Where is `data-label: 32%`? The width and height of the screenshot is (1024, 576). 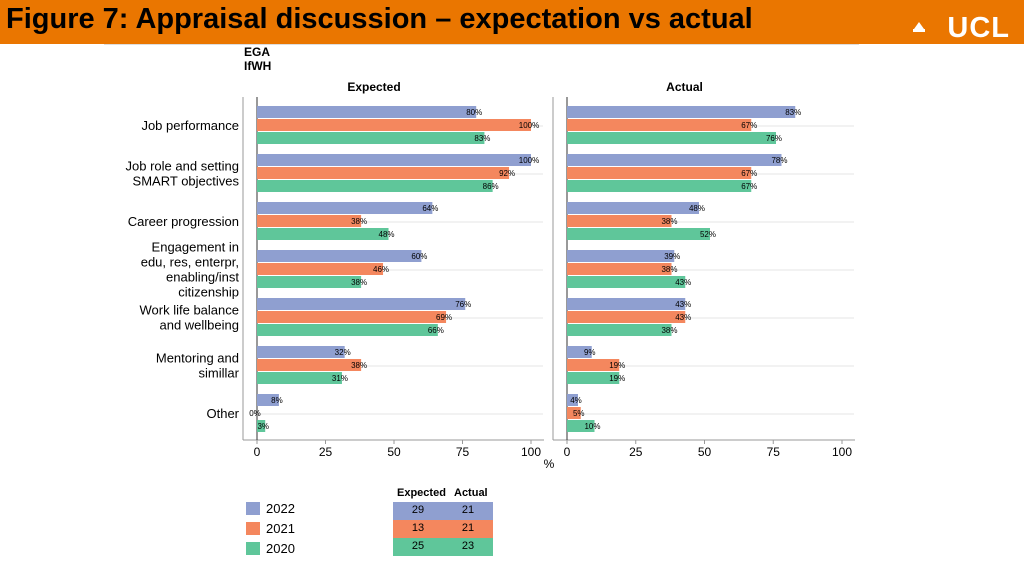 data-label: 32% is located at coordinates (343, 352).